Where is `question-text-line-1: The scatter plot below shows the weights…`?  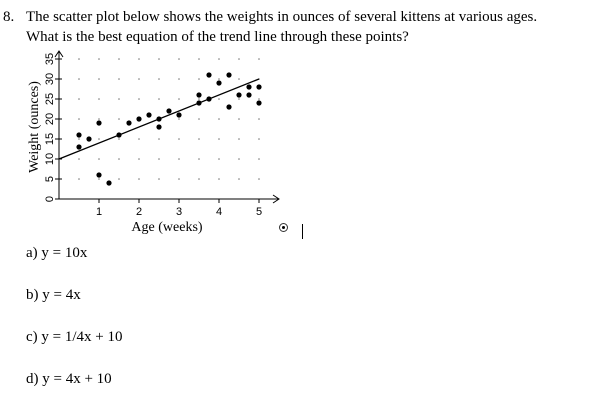 question-text-line-1: The scatter plot below shows the weights… is located at coordinates (282, 17).